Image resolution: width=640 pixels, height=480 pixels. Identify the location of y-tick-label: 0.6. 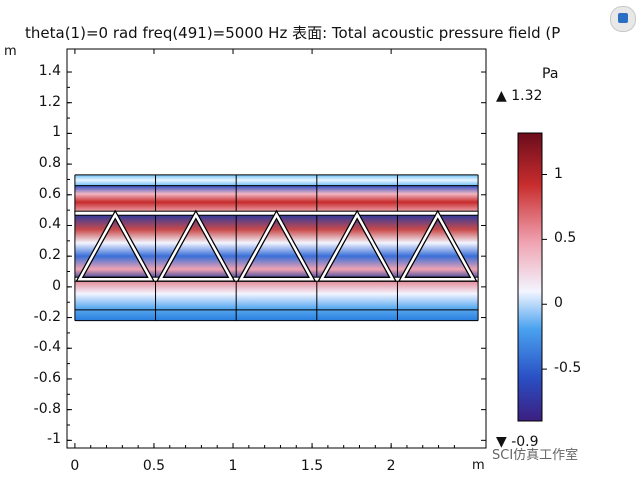
(49, 193).